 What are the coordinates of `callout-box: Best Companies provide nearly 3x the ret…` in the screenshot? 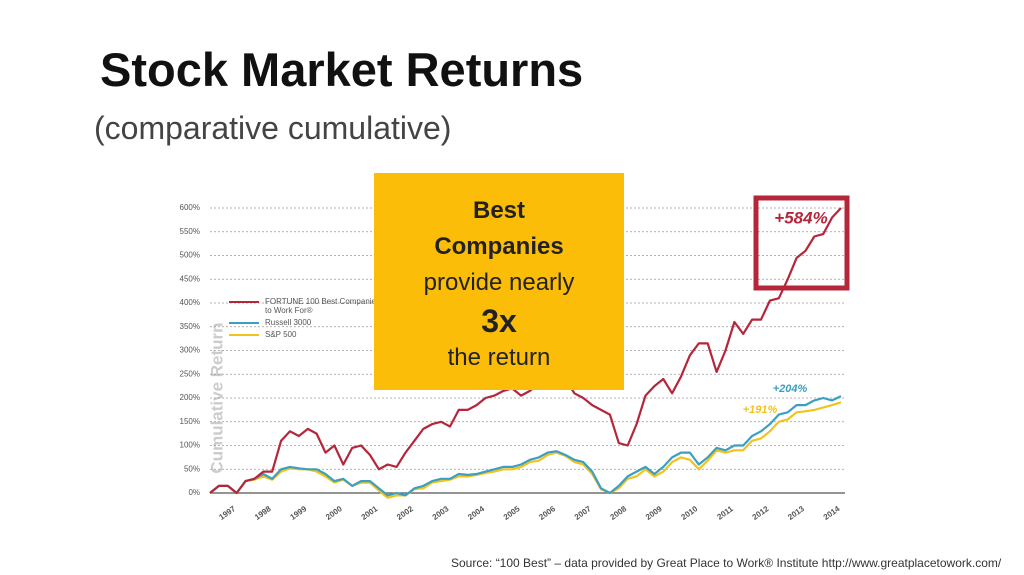 It's located at (499, 281).